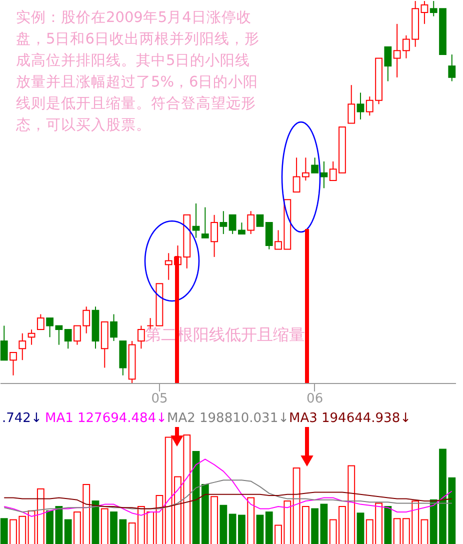 The image size is (463, 544). What do you see at coordinates (22, 418) in the screenshot?
I see `text: .742↓` at bounding box center [22, 418].